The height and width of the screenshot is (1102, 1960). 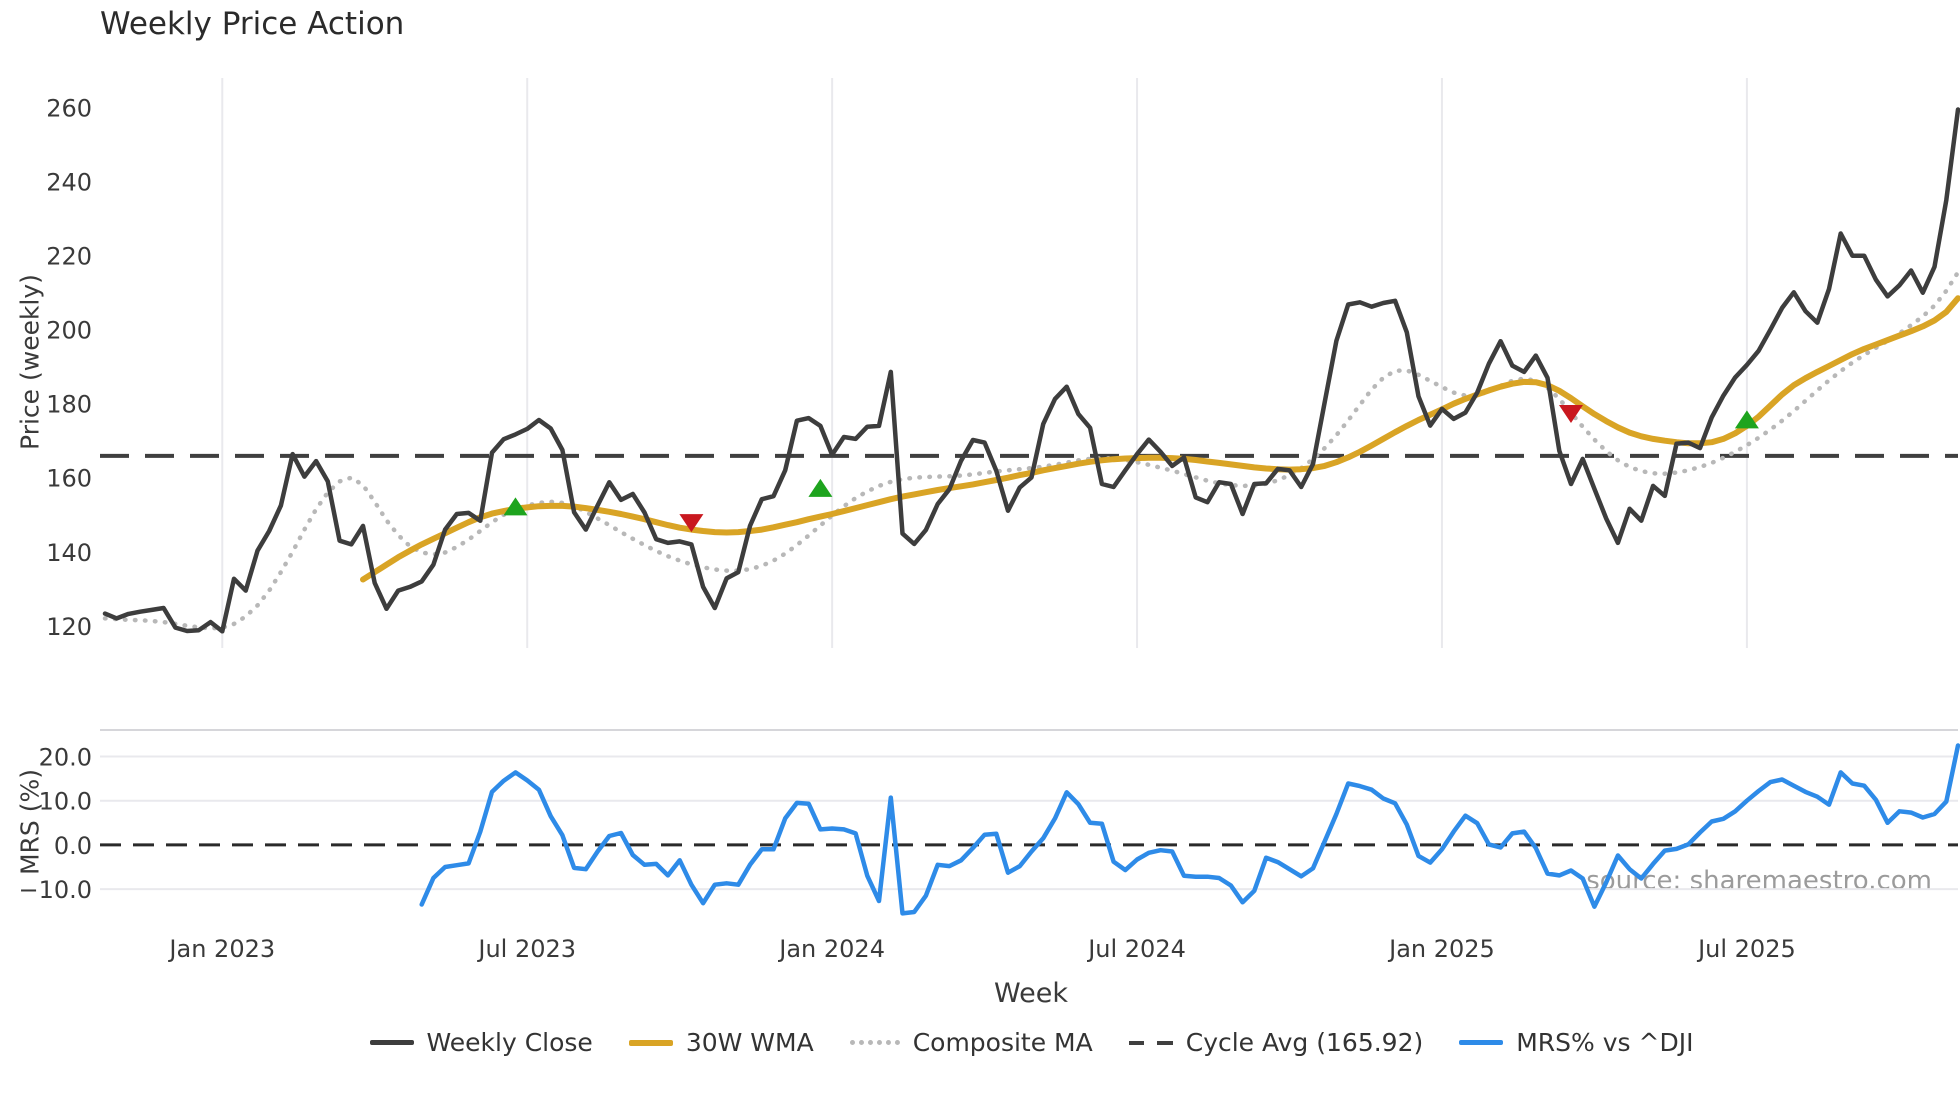 What do you see at coordinates (69, 257) in the screenshot?
I see `price-tick-label: 220` at bounding box center [69, 257].